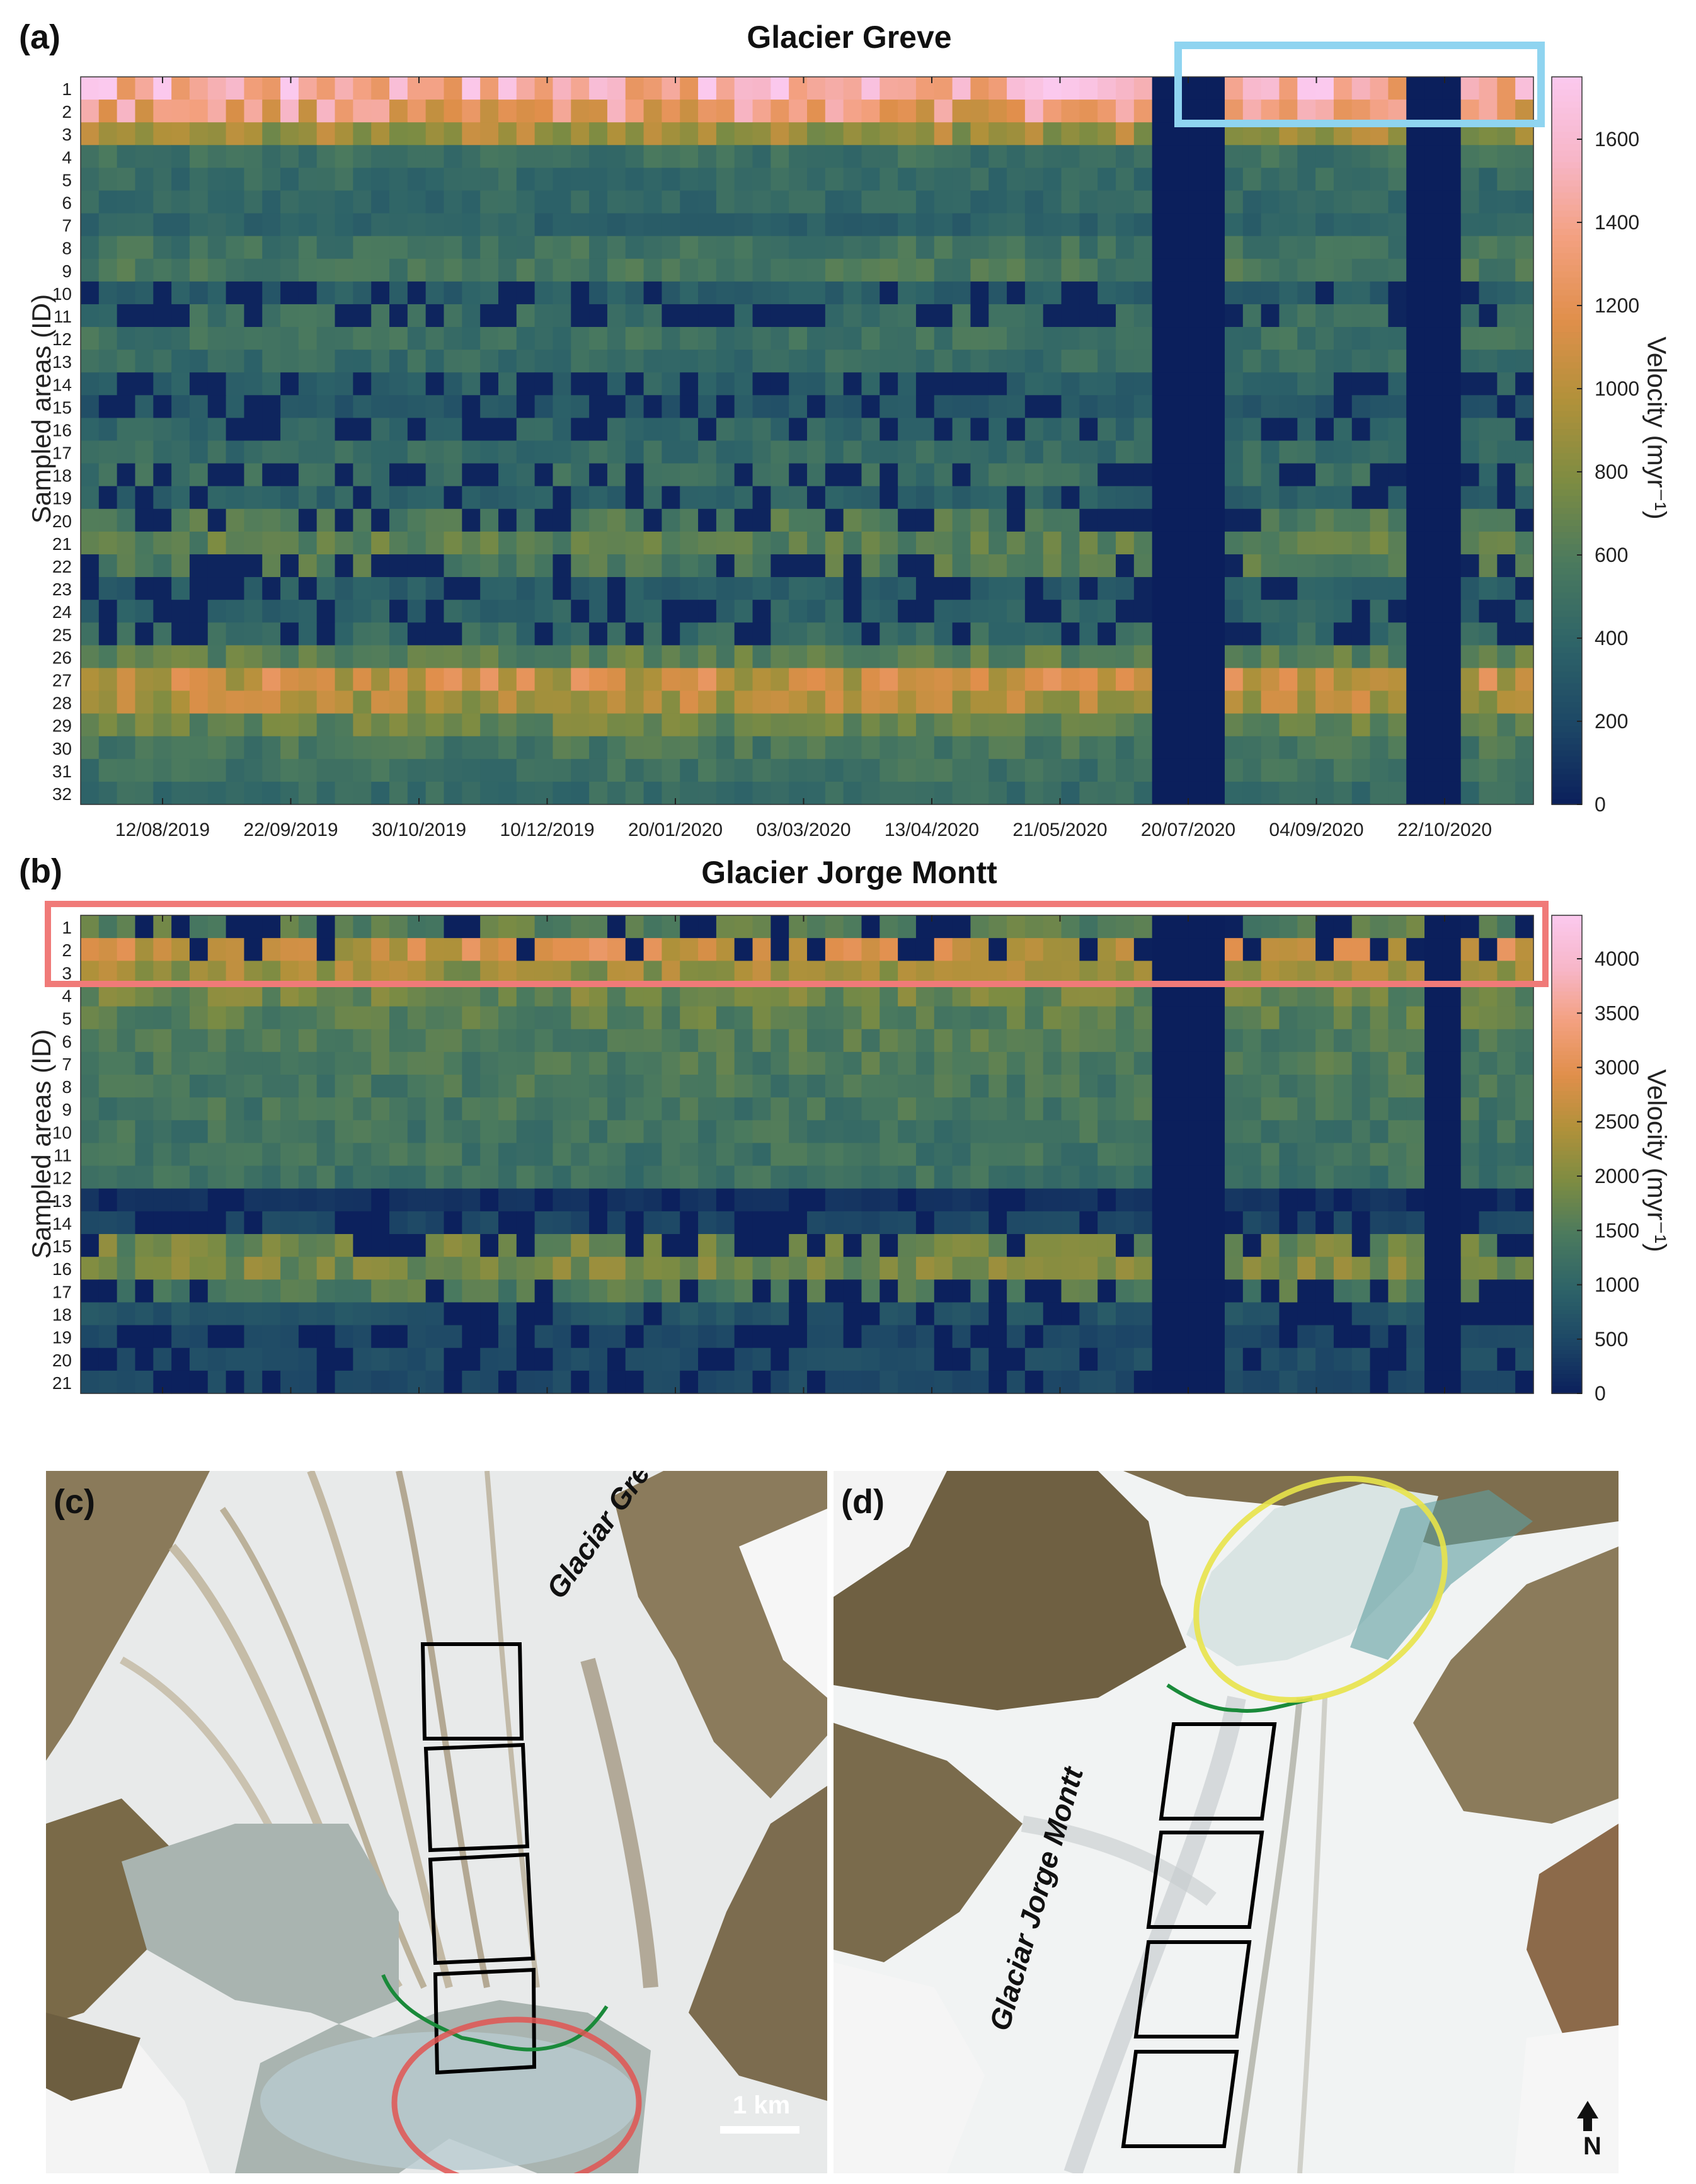  Describe the element at coordinates (62, 498) in the screenshot. I see `heatmap-a-row-label: 19` at that location.